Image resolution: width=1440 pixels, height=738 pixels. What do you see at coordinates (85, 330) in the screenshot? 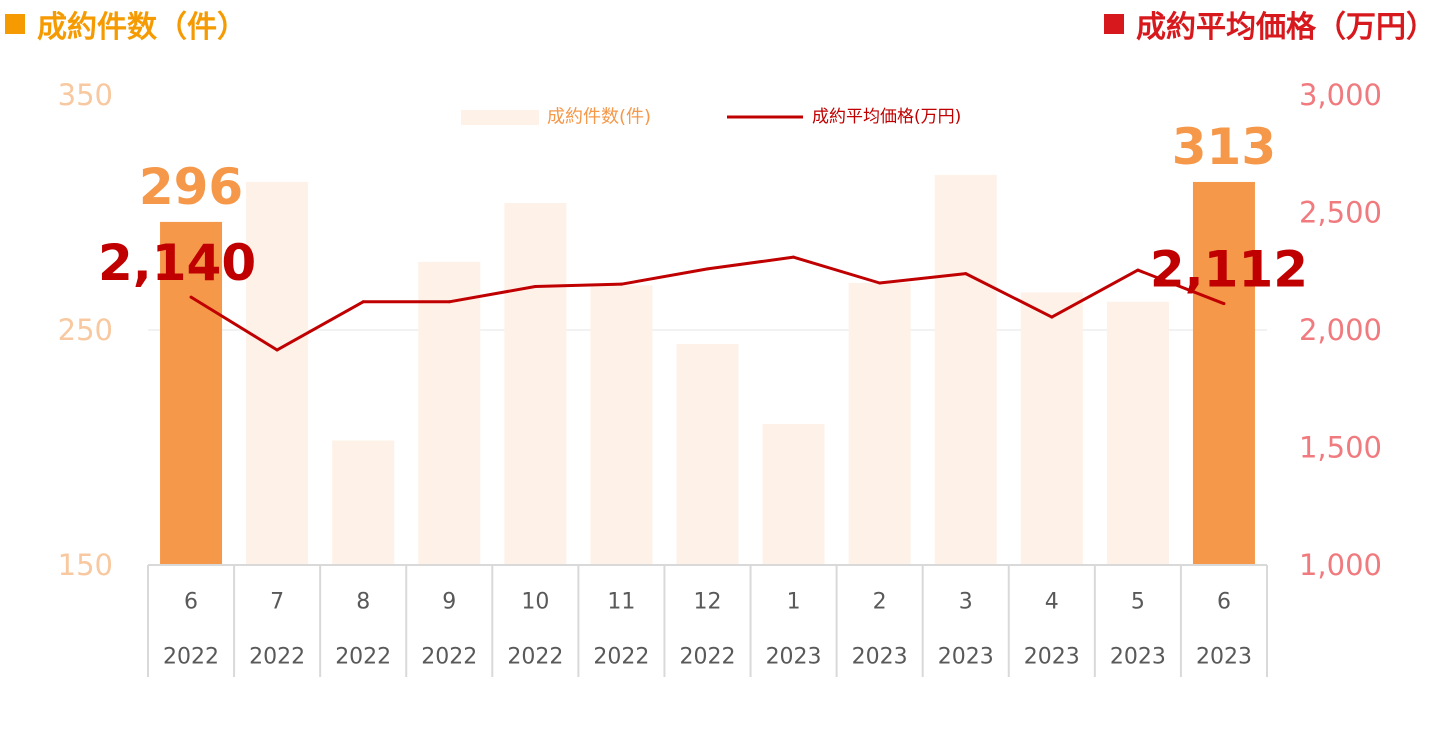
I see `left-axis-tick-label: 250` at bounding box center [85, 330].